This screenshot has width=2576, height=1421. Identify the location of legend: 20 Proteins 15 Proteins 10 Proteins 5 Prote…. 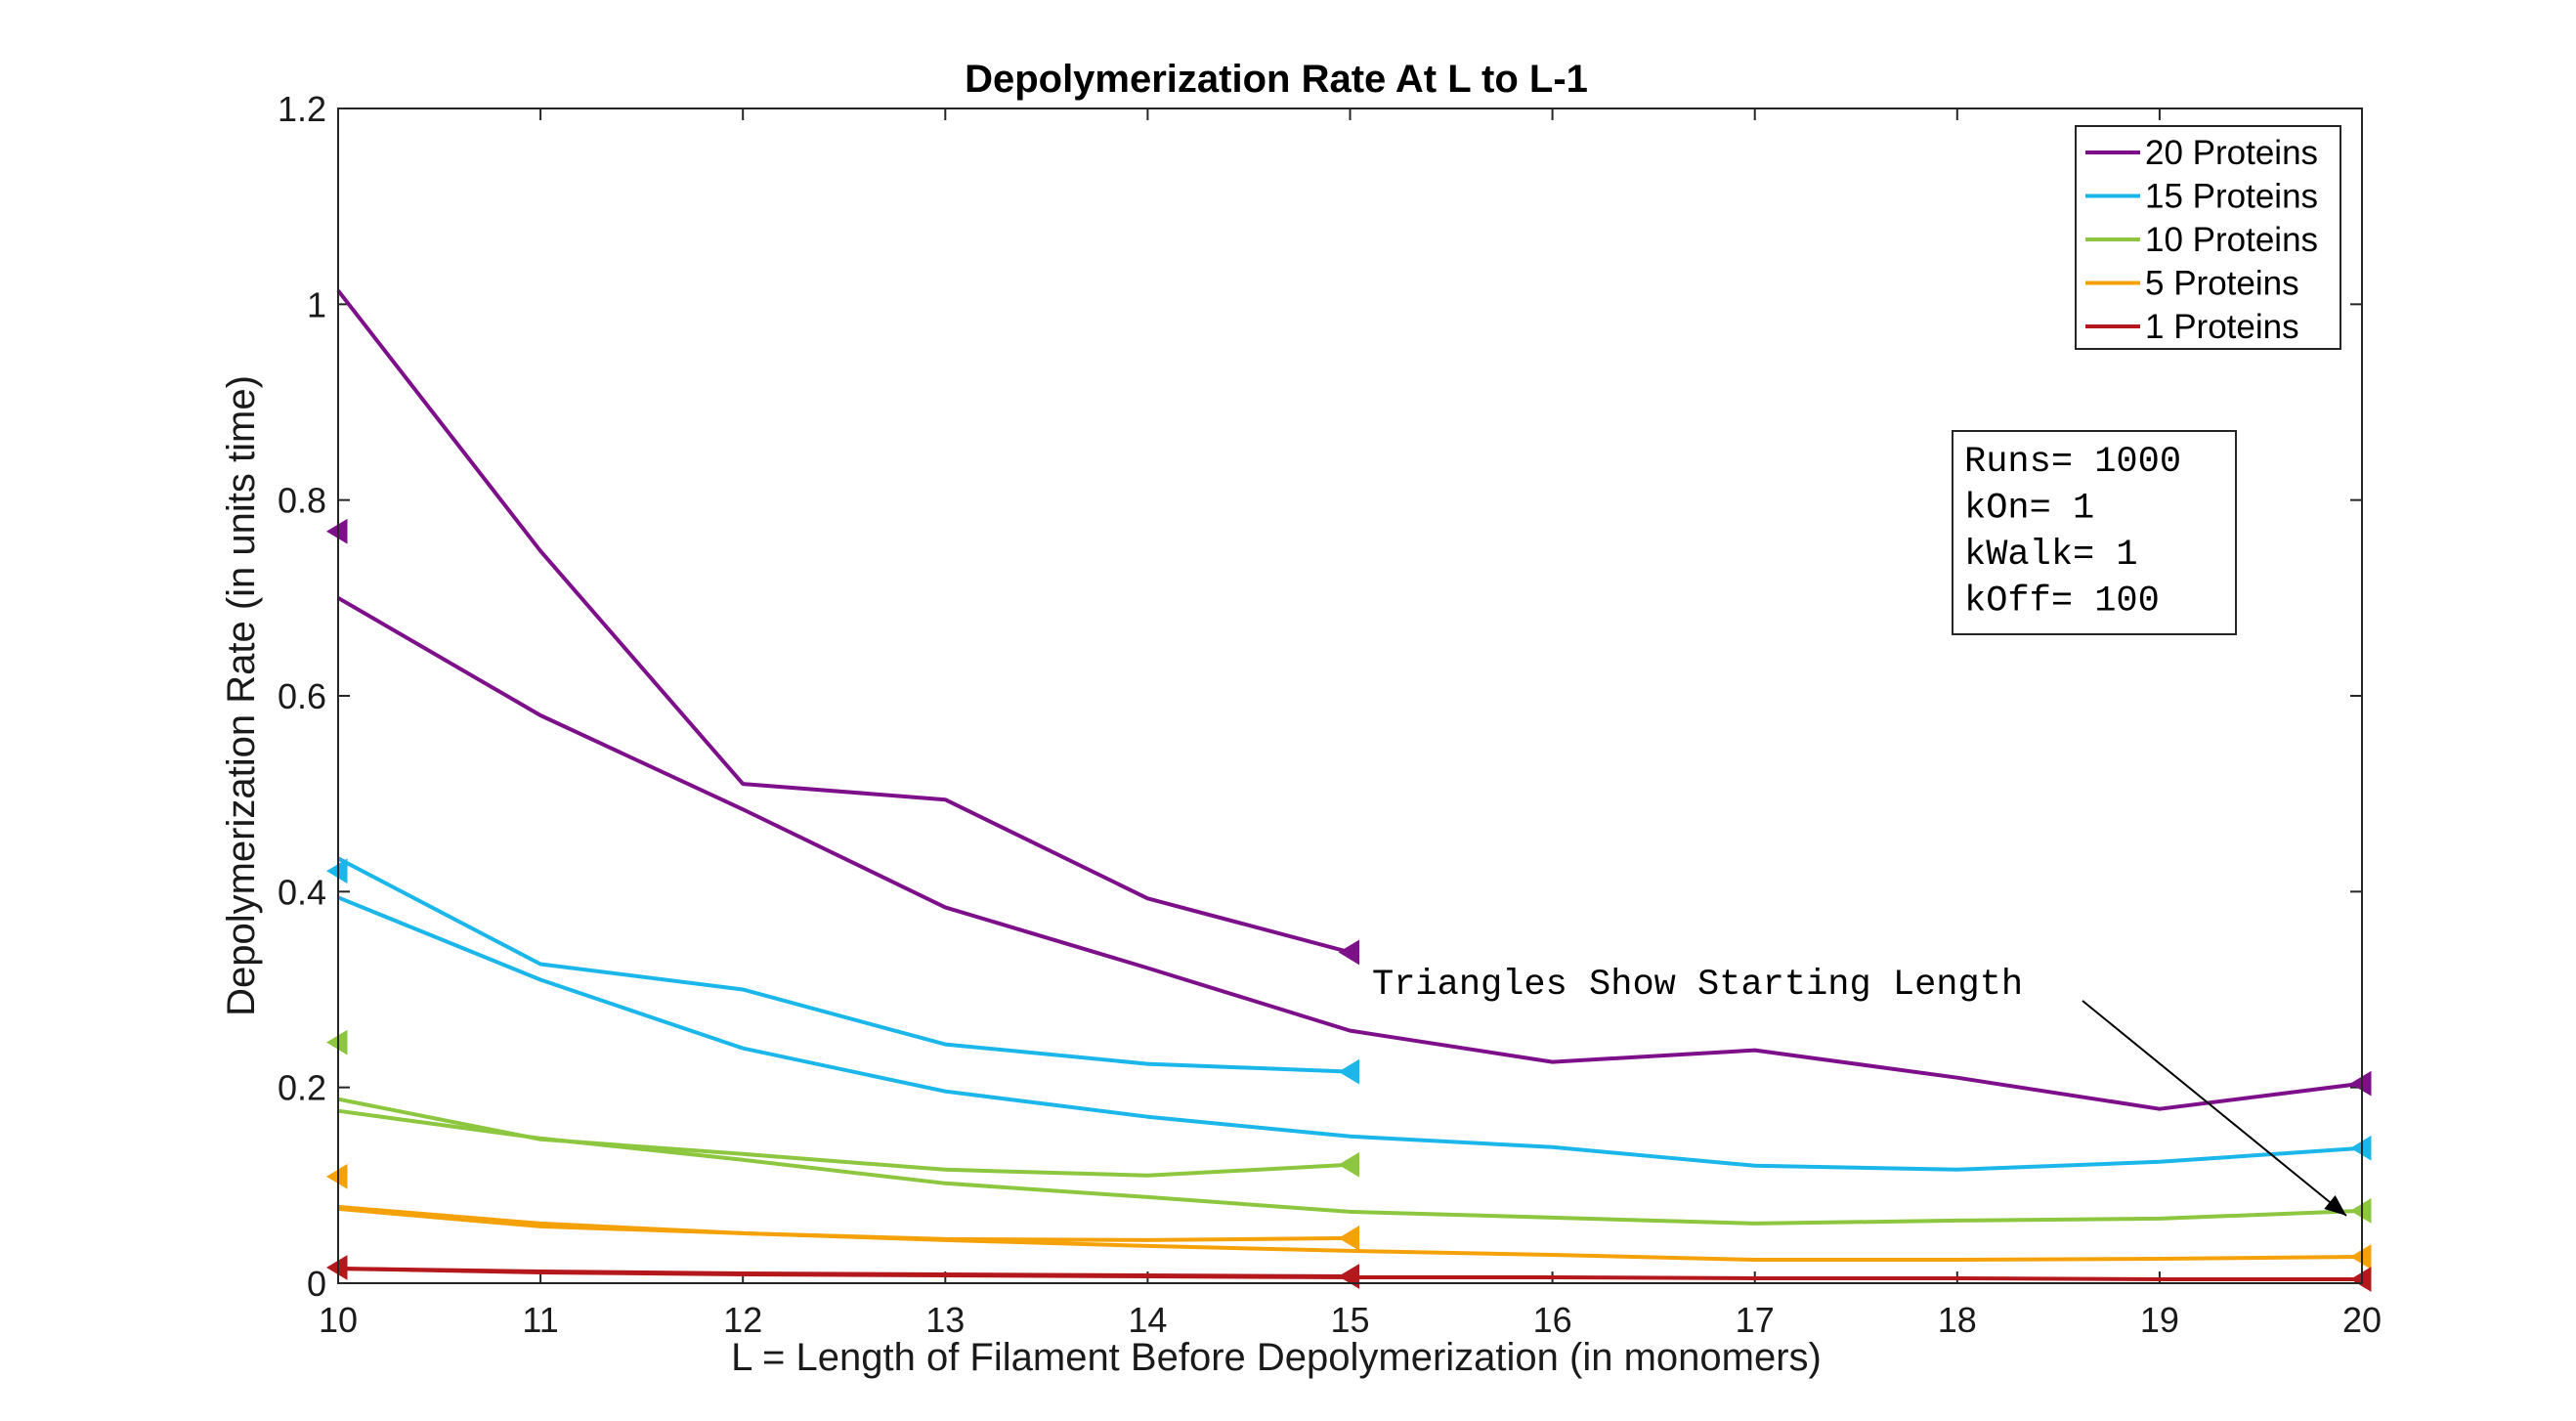
(2208, 237).